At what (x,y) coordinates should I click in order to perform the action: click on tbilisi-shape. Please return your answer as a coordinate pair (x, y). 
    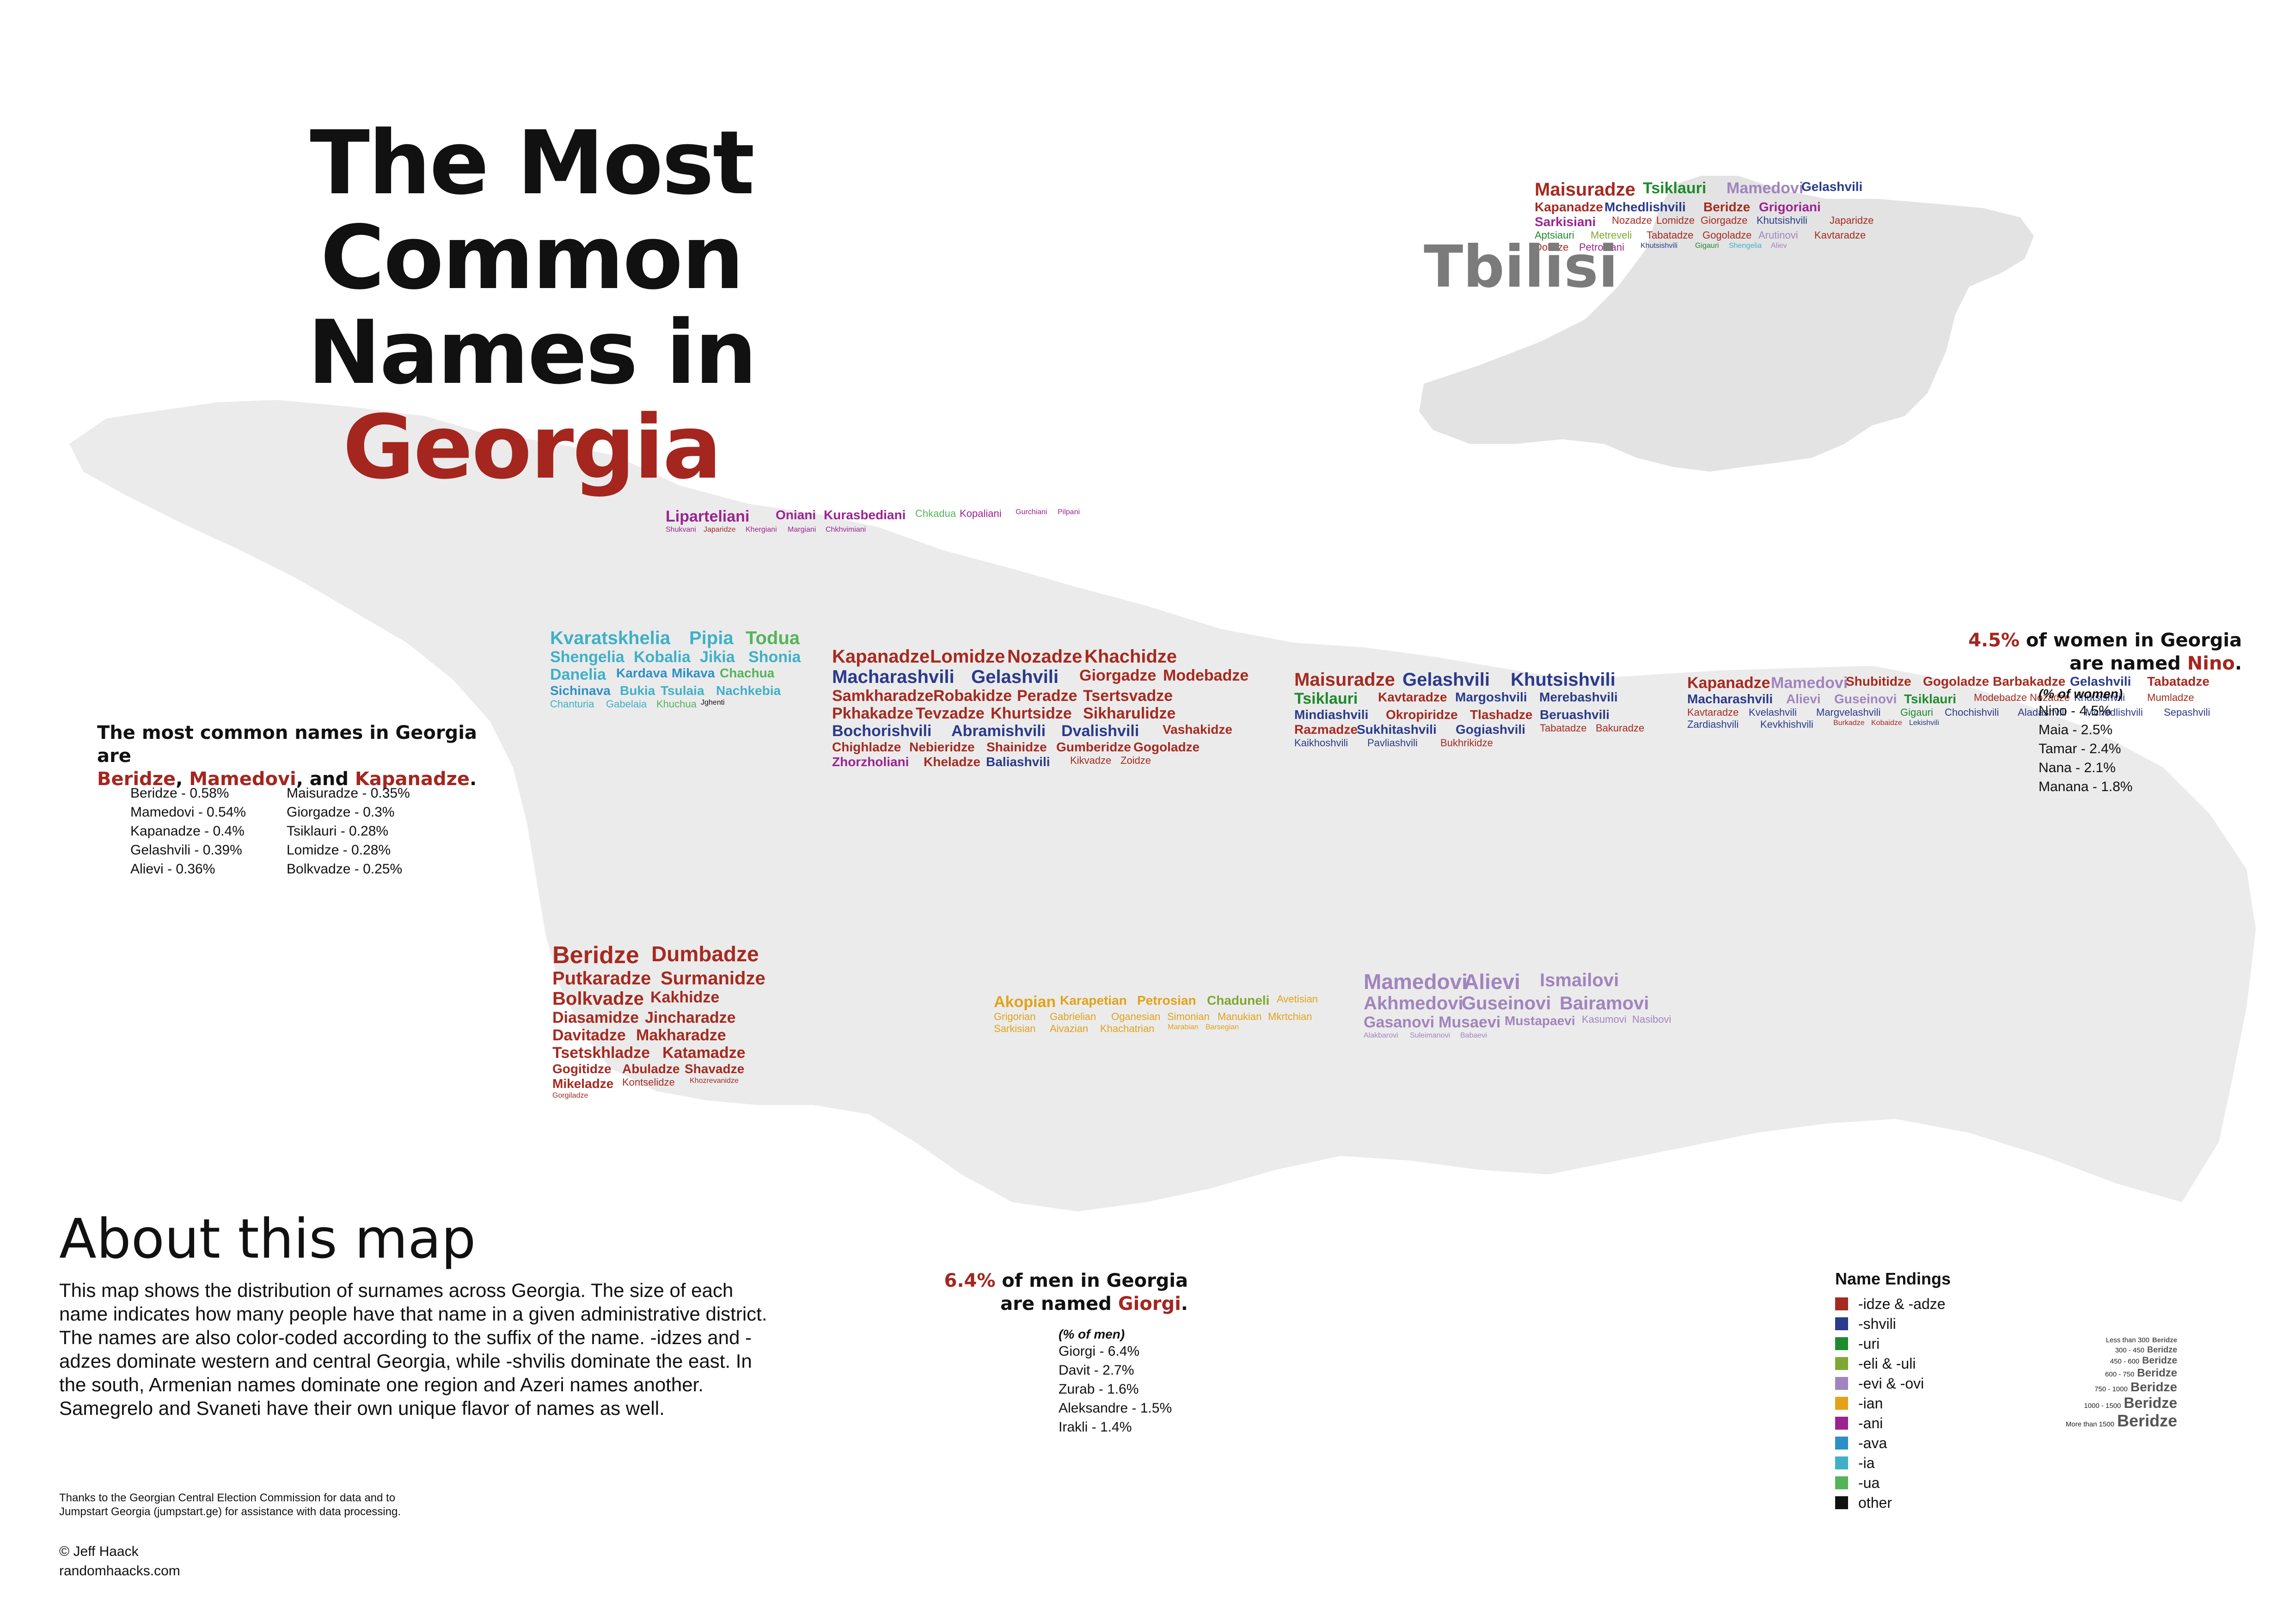
    Looking at the image, I should click on (1726, 324).